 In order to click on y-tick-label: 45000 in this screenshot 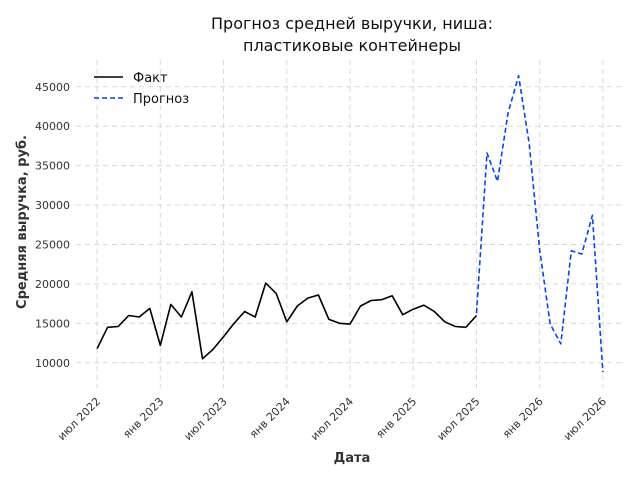, I will do `click(52, 87)`.